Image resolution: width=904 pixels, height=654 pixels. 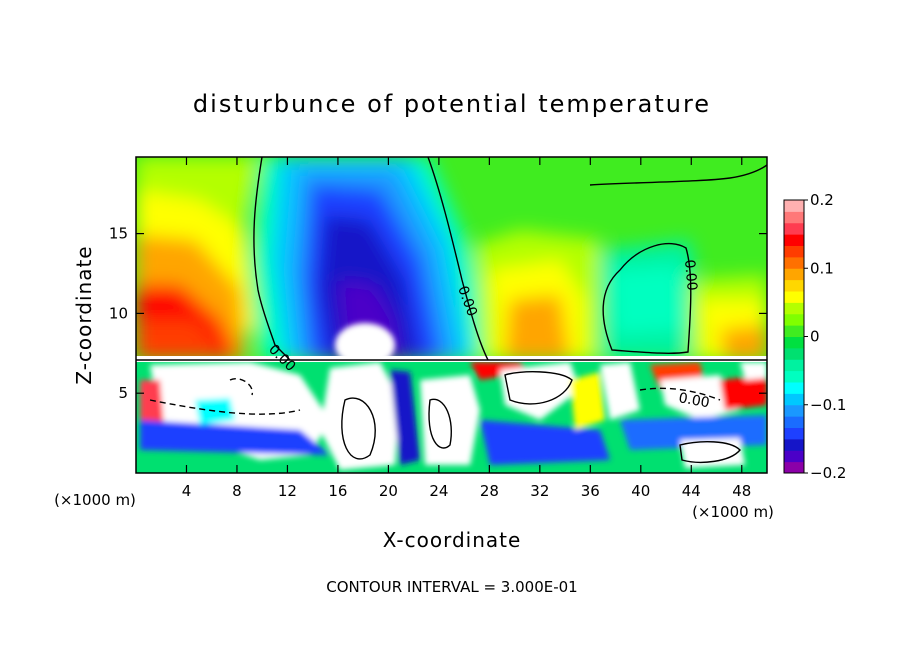 What do you see at coordinates (123, 393) in the screenshot?
I see `y-tick-label: 5` at bounding box center [123, 393].